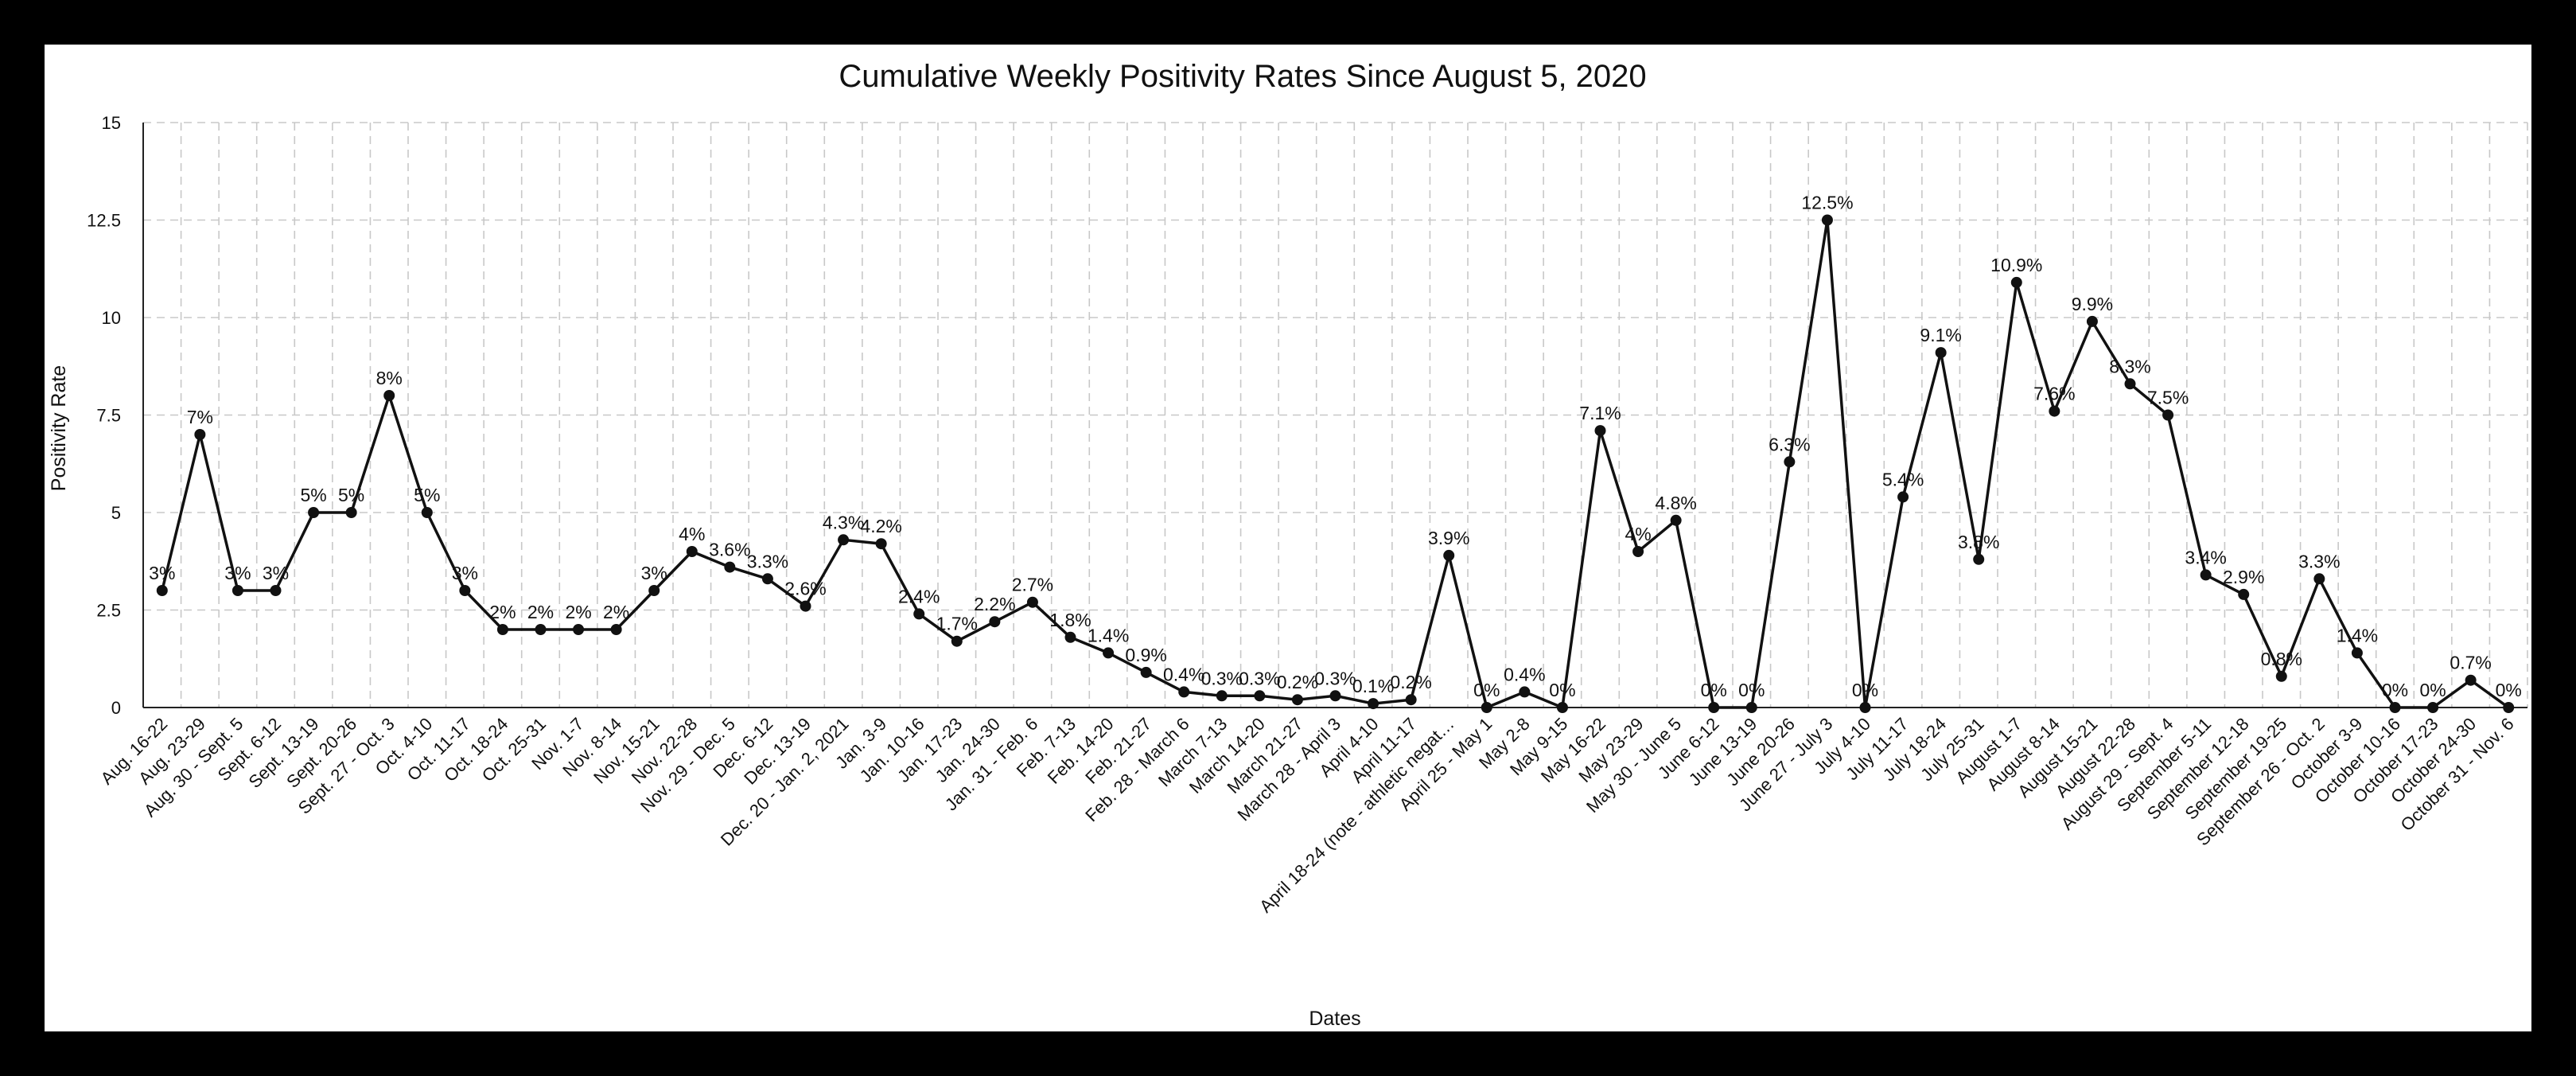  What do you see at coordinates (1979, 542) in the screenshot?
I see `data-label: 3.8%` at bounding box center [1979, 542].